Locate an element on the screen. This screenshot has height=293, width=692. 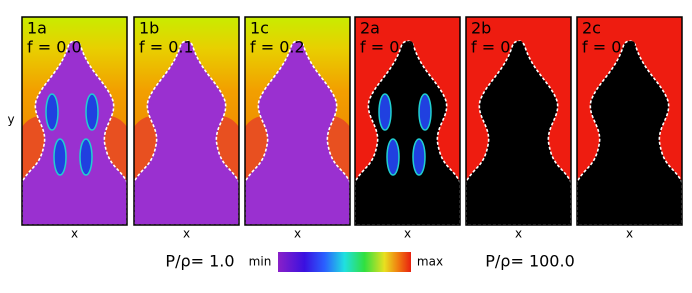
panel-id: 2b is located at coordinates (481, 28).